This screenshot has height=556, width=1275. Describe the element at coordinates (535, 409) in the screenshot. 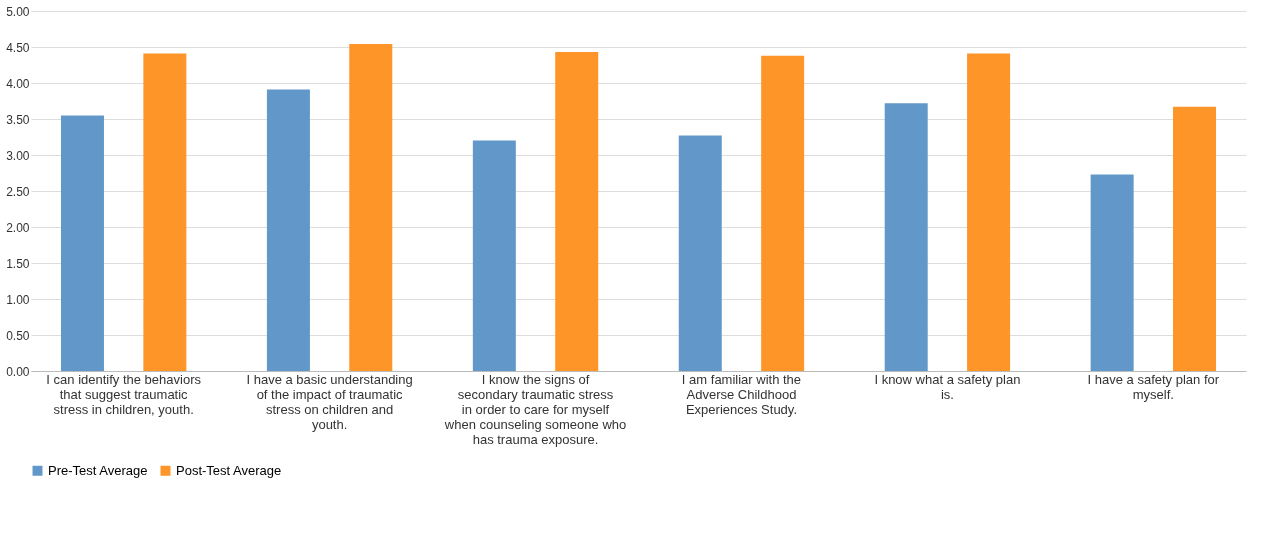

I see `x-tick-label: I know the signs of secondary traumatic stress in order to care for myself when counseling someone who has trauma exposure.` at that location.